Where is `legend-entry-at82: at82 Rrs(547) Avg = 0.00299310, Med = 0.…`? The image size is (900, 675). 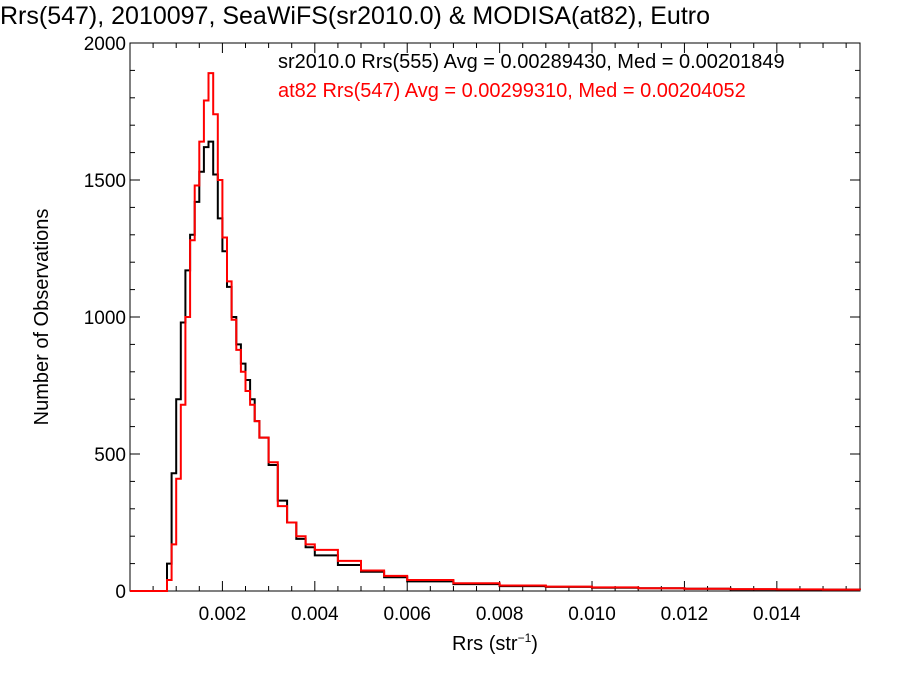 legend-entry-at82: at82 Rrs(547) Avg = 0.00299310, Med = 0.… is located at coordinates (512, 91).